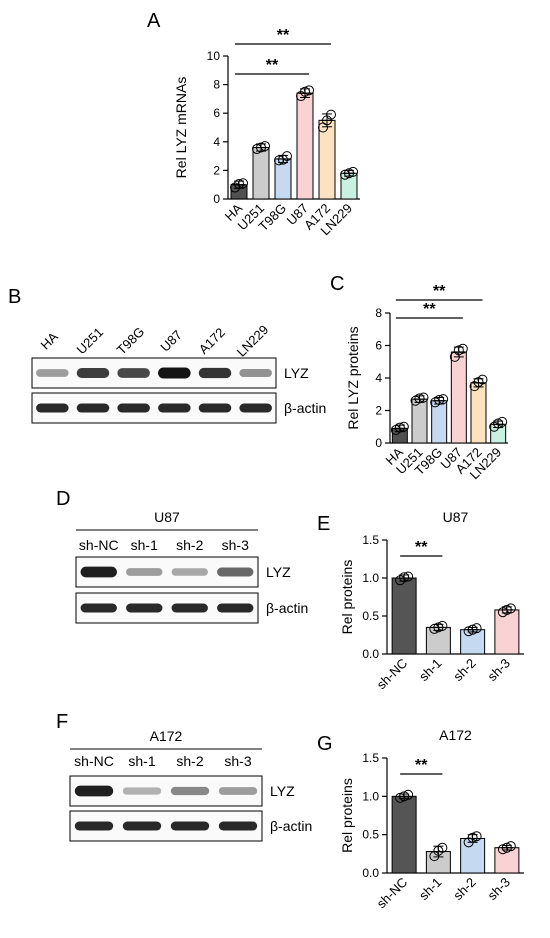 The width and height of the screenshot is (550, 938). I want to click on y-tick-label: 10, so click(214, 56).